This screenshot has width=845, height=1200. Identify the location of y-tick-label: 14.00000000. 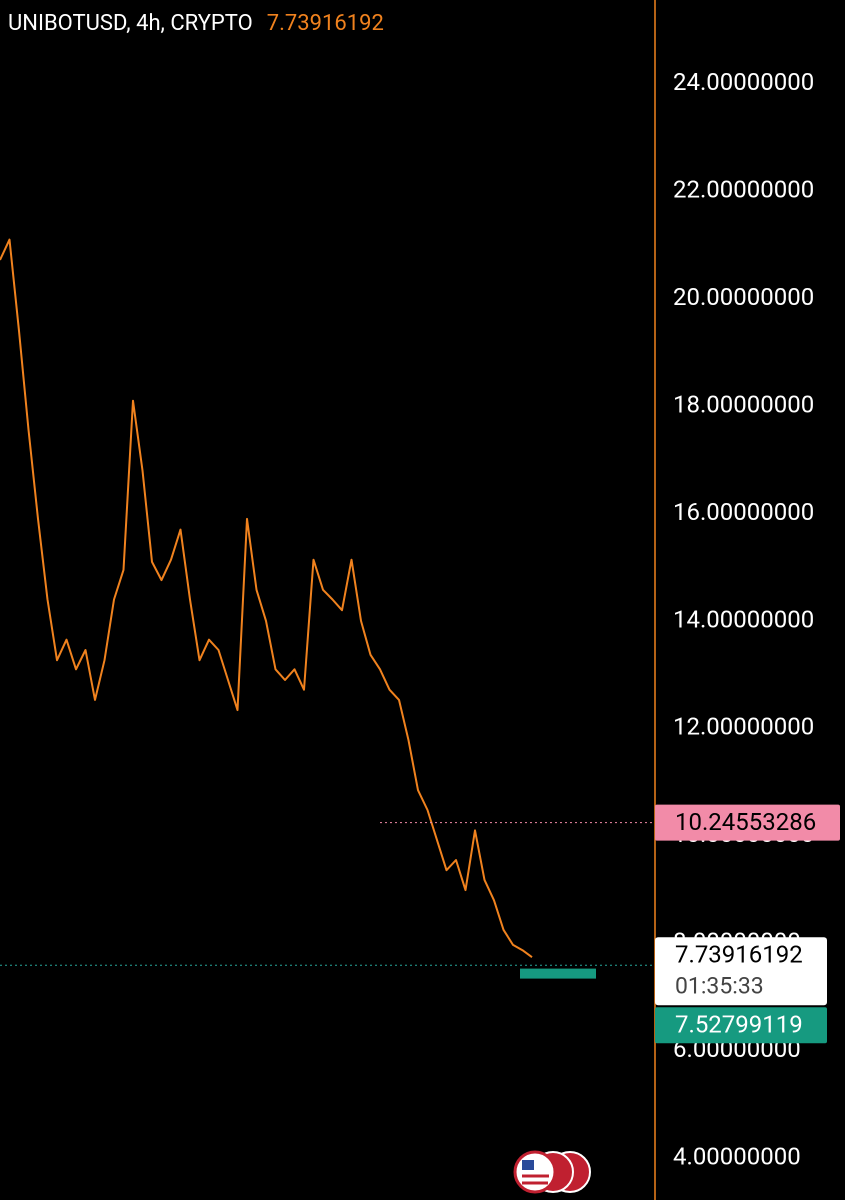
(743, 619).